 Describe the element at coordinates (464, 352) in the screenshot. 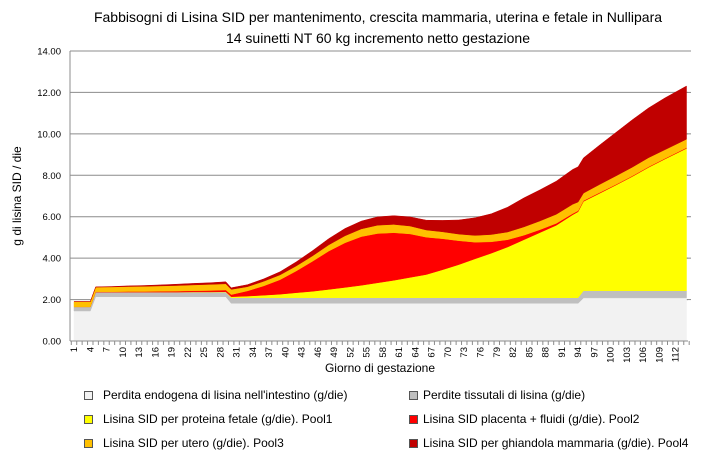

I see `x-tick-label: 73` at that location.